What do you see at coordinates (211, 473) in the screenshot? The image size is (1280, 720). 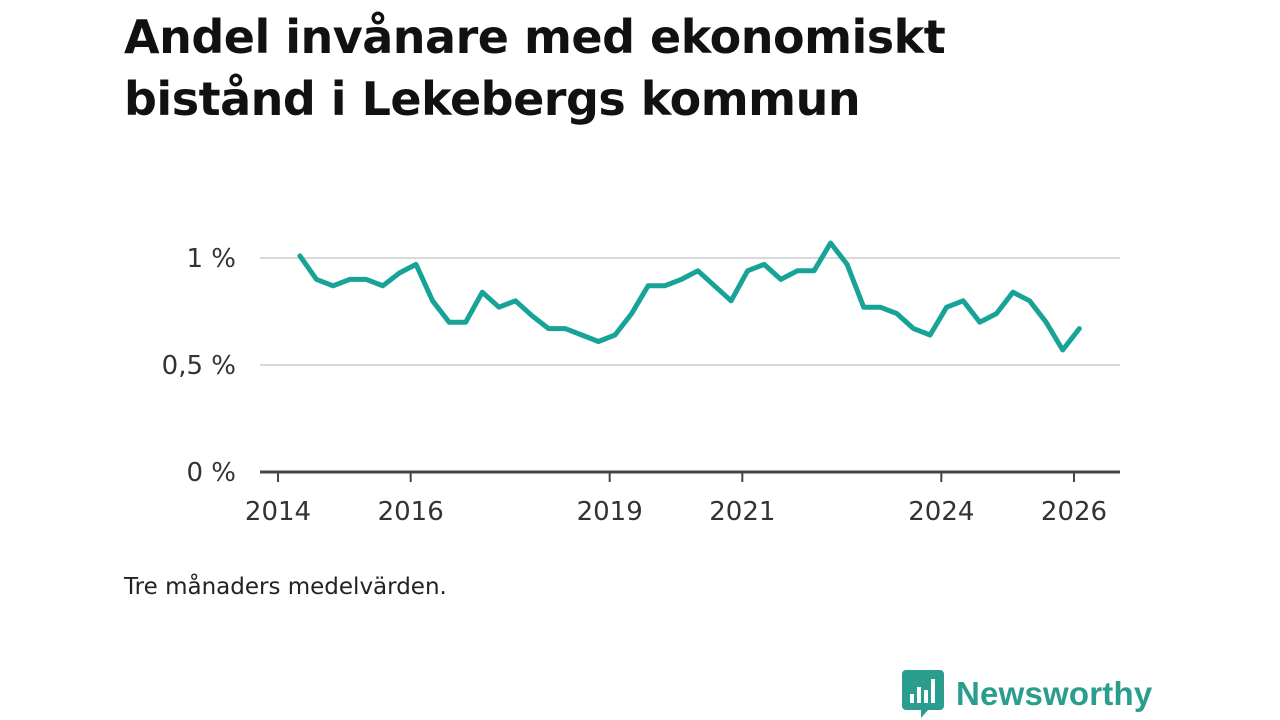 I see `y-tick-label: 0 %` at bounding box center [211, 473].